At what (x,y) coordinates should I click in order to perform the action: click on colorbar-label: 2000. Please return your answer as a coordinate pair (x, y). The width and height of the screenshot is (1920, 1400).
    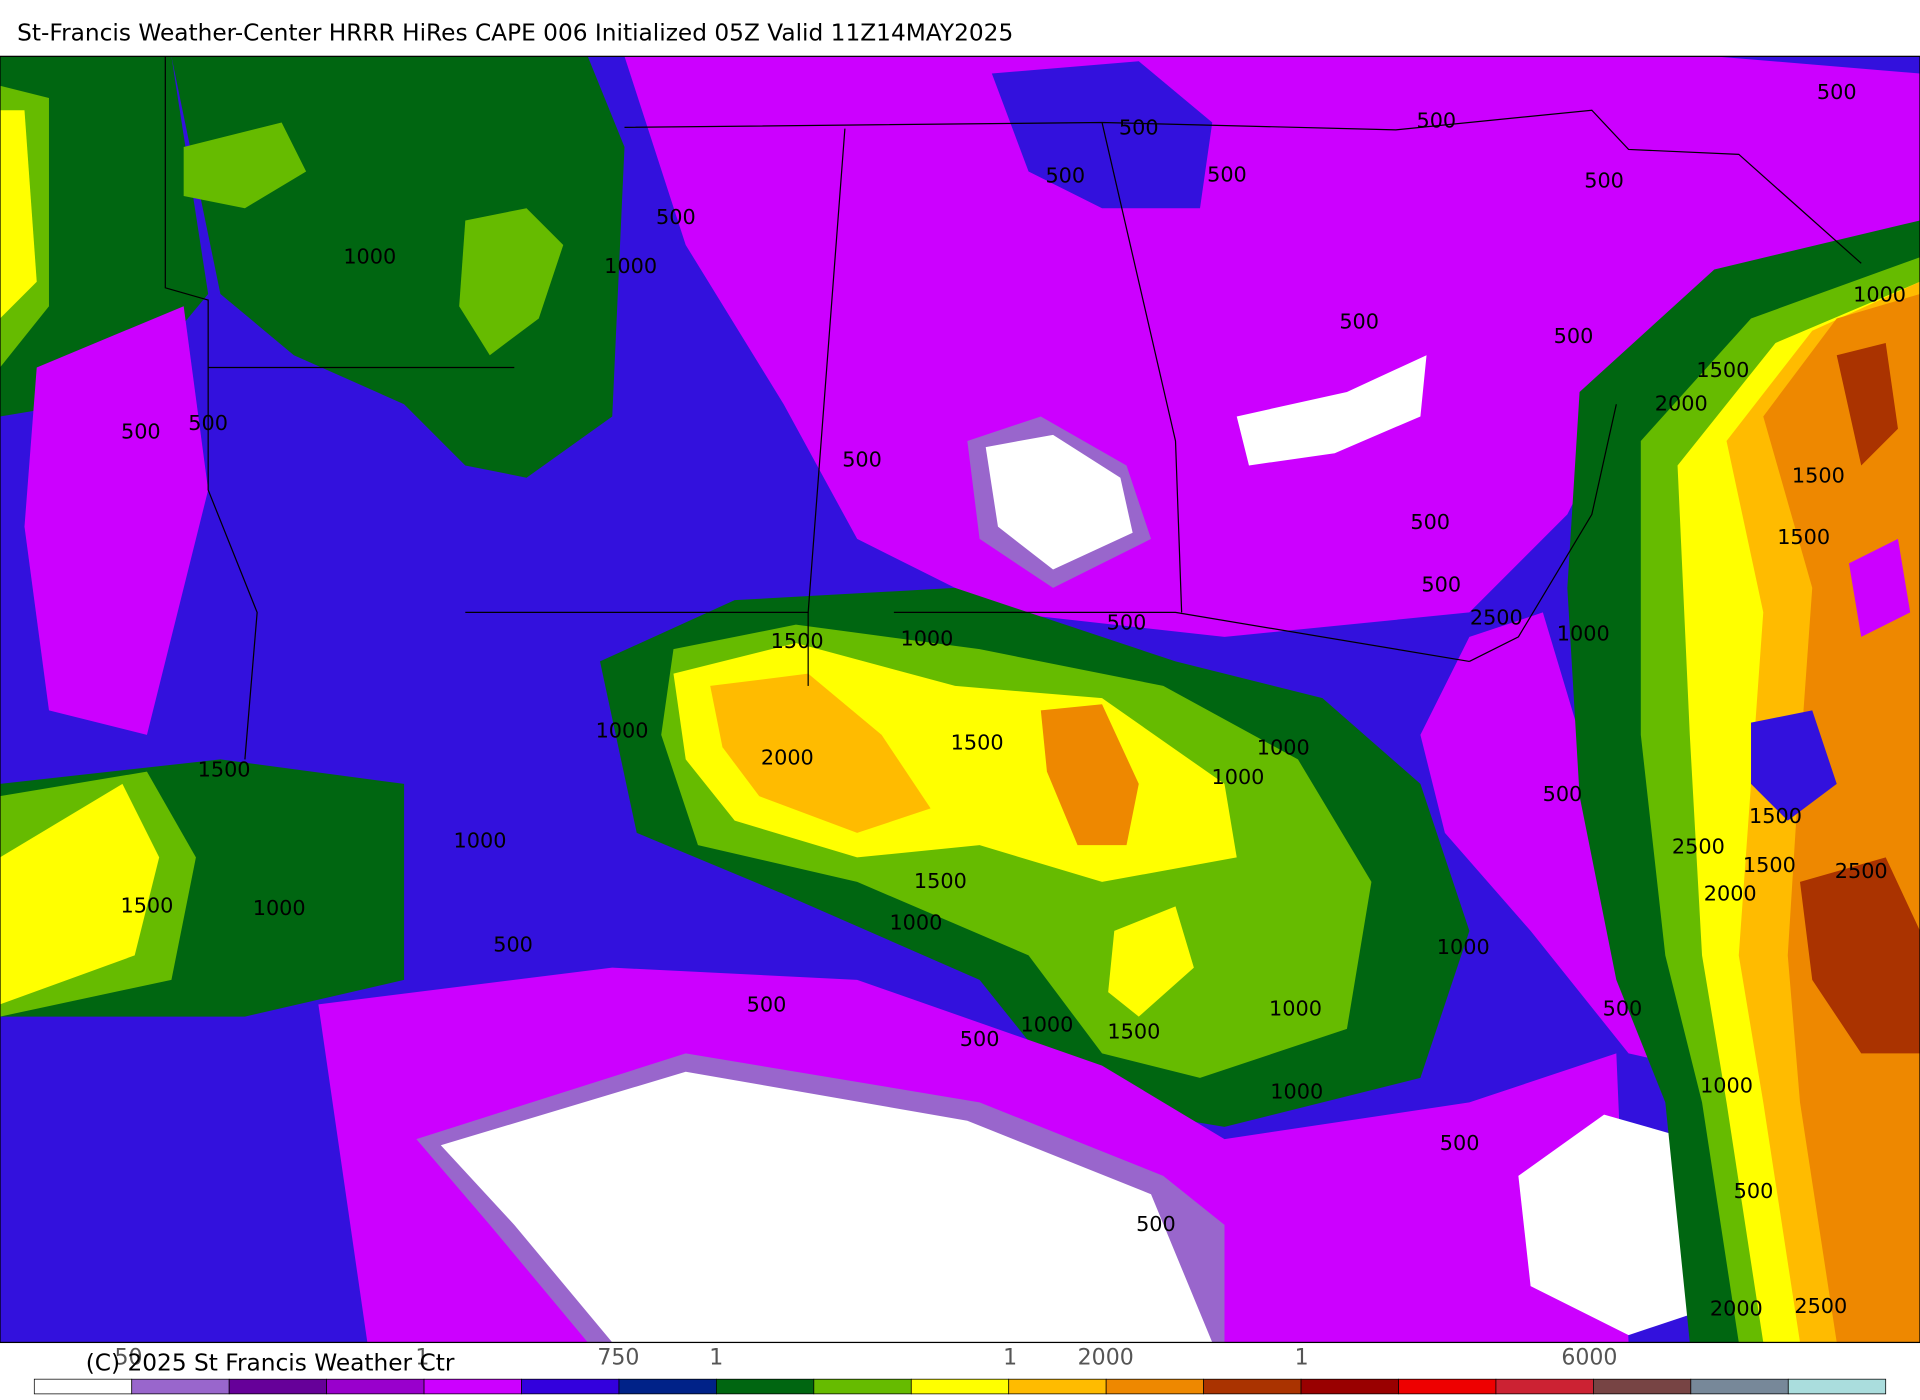
    Looking at the image, I should click on (1106, 1357).